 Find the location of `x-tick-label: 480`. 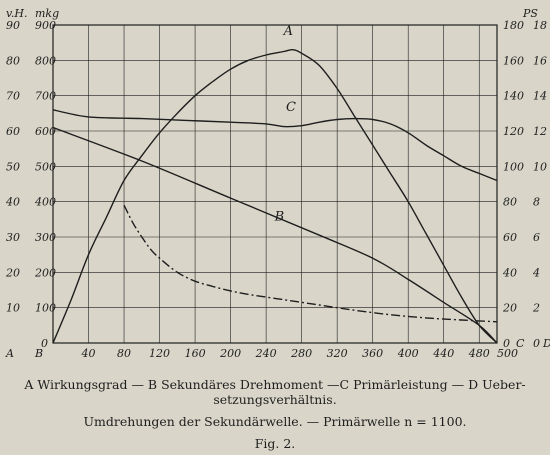

x-tick-label: 480 is located at coordinates (479, 353).